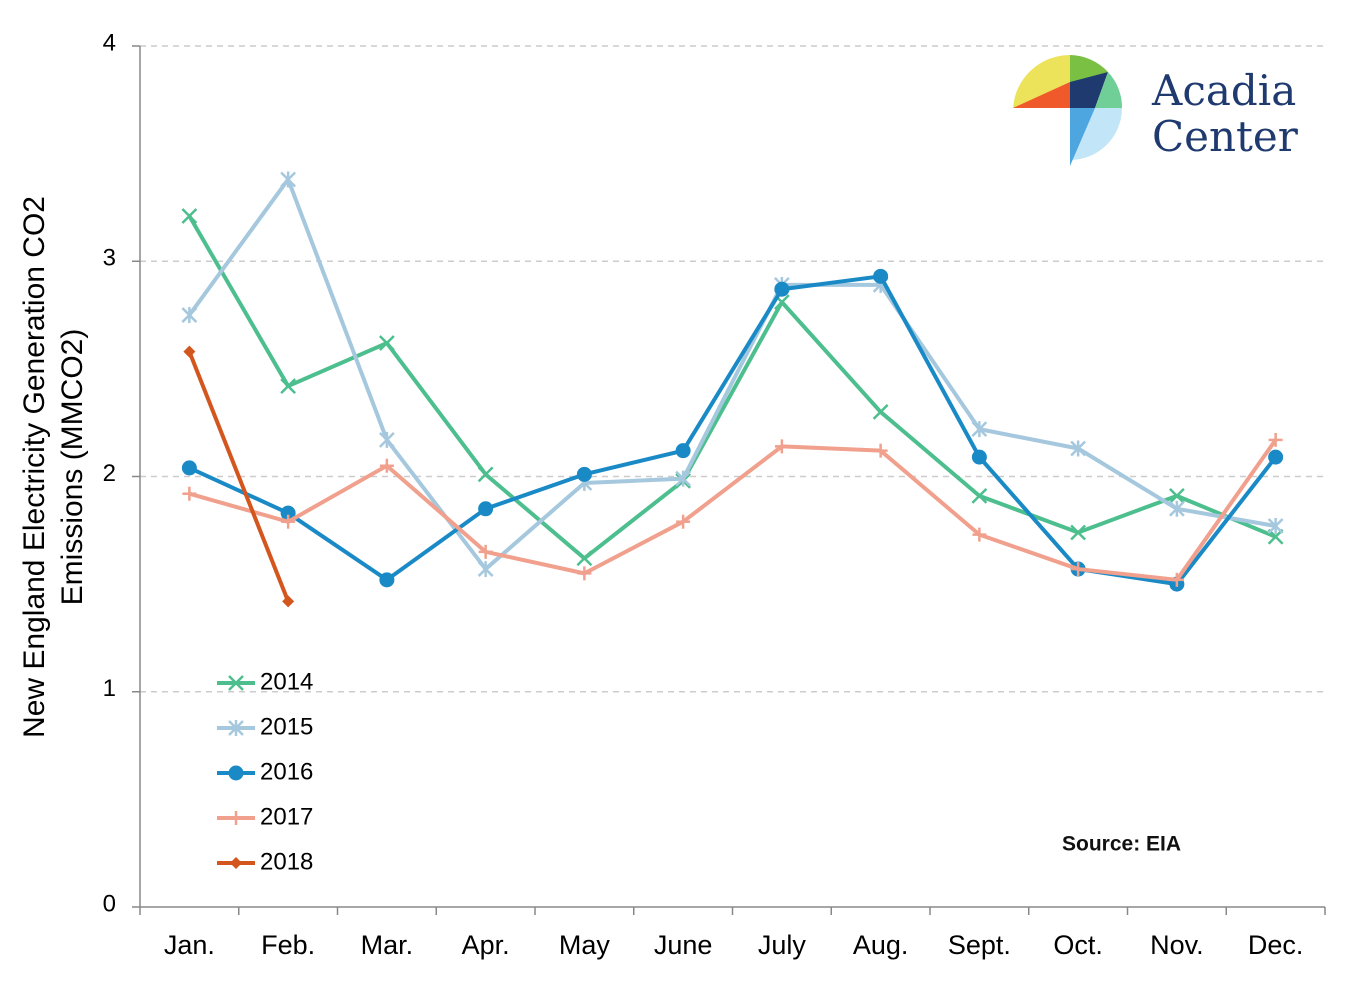  I want to click on x-tick-label: July, so click(782, 945).